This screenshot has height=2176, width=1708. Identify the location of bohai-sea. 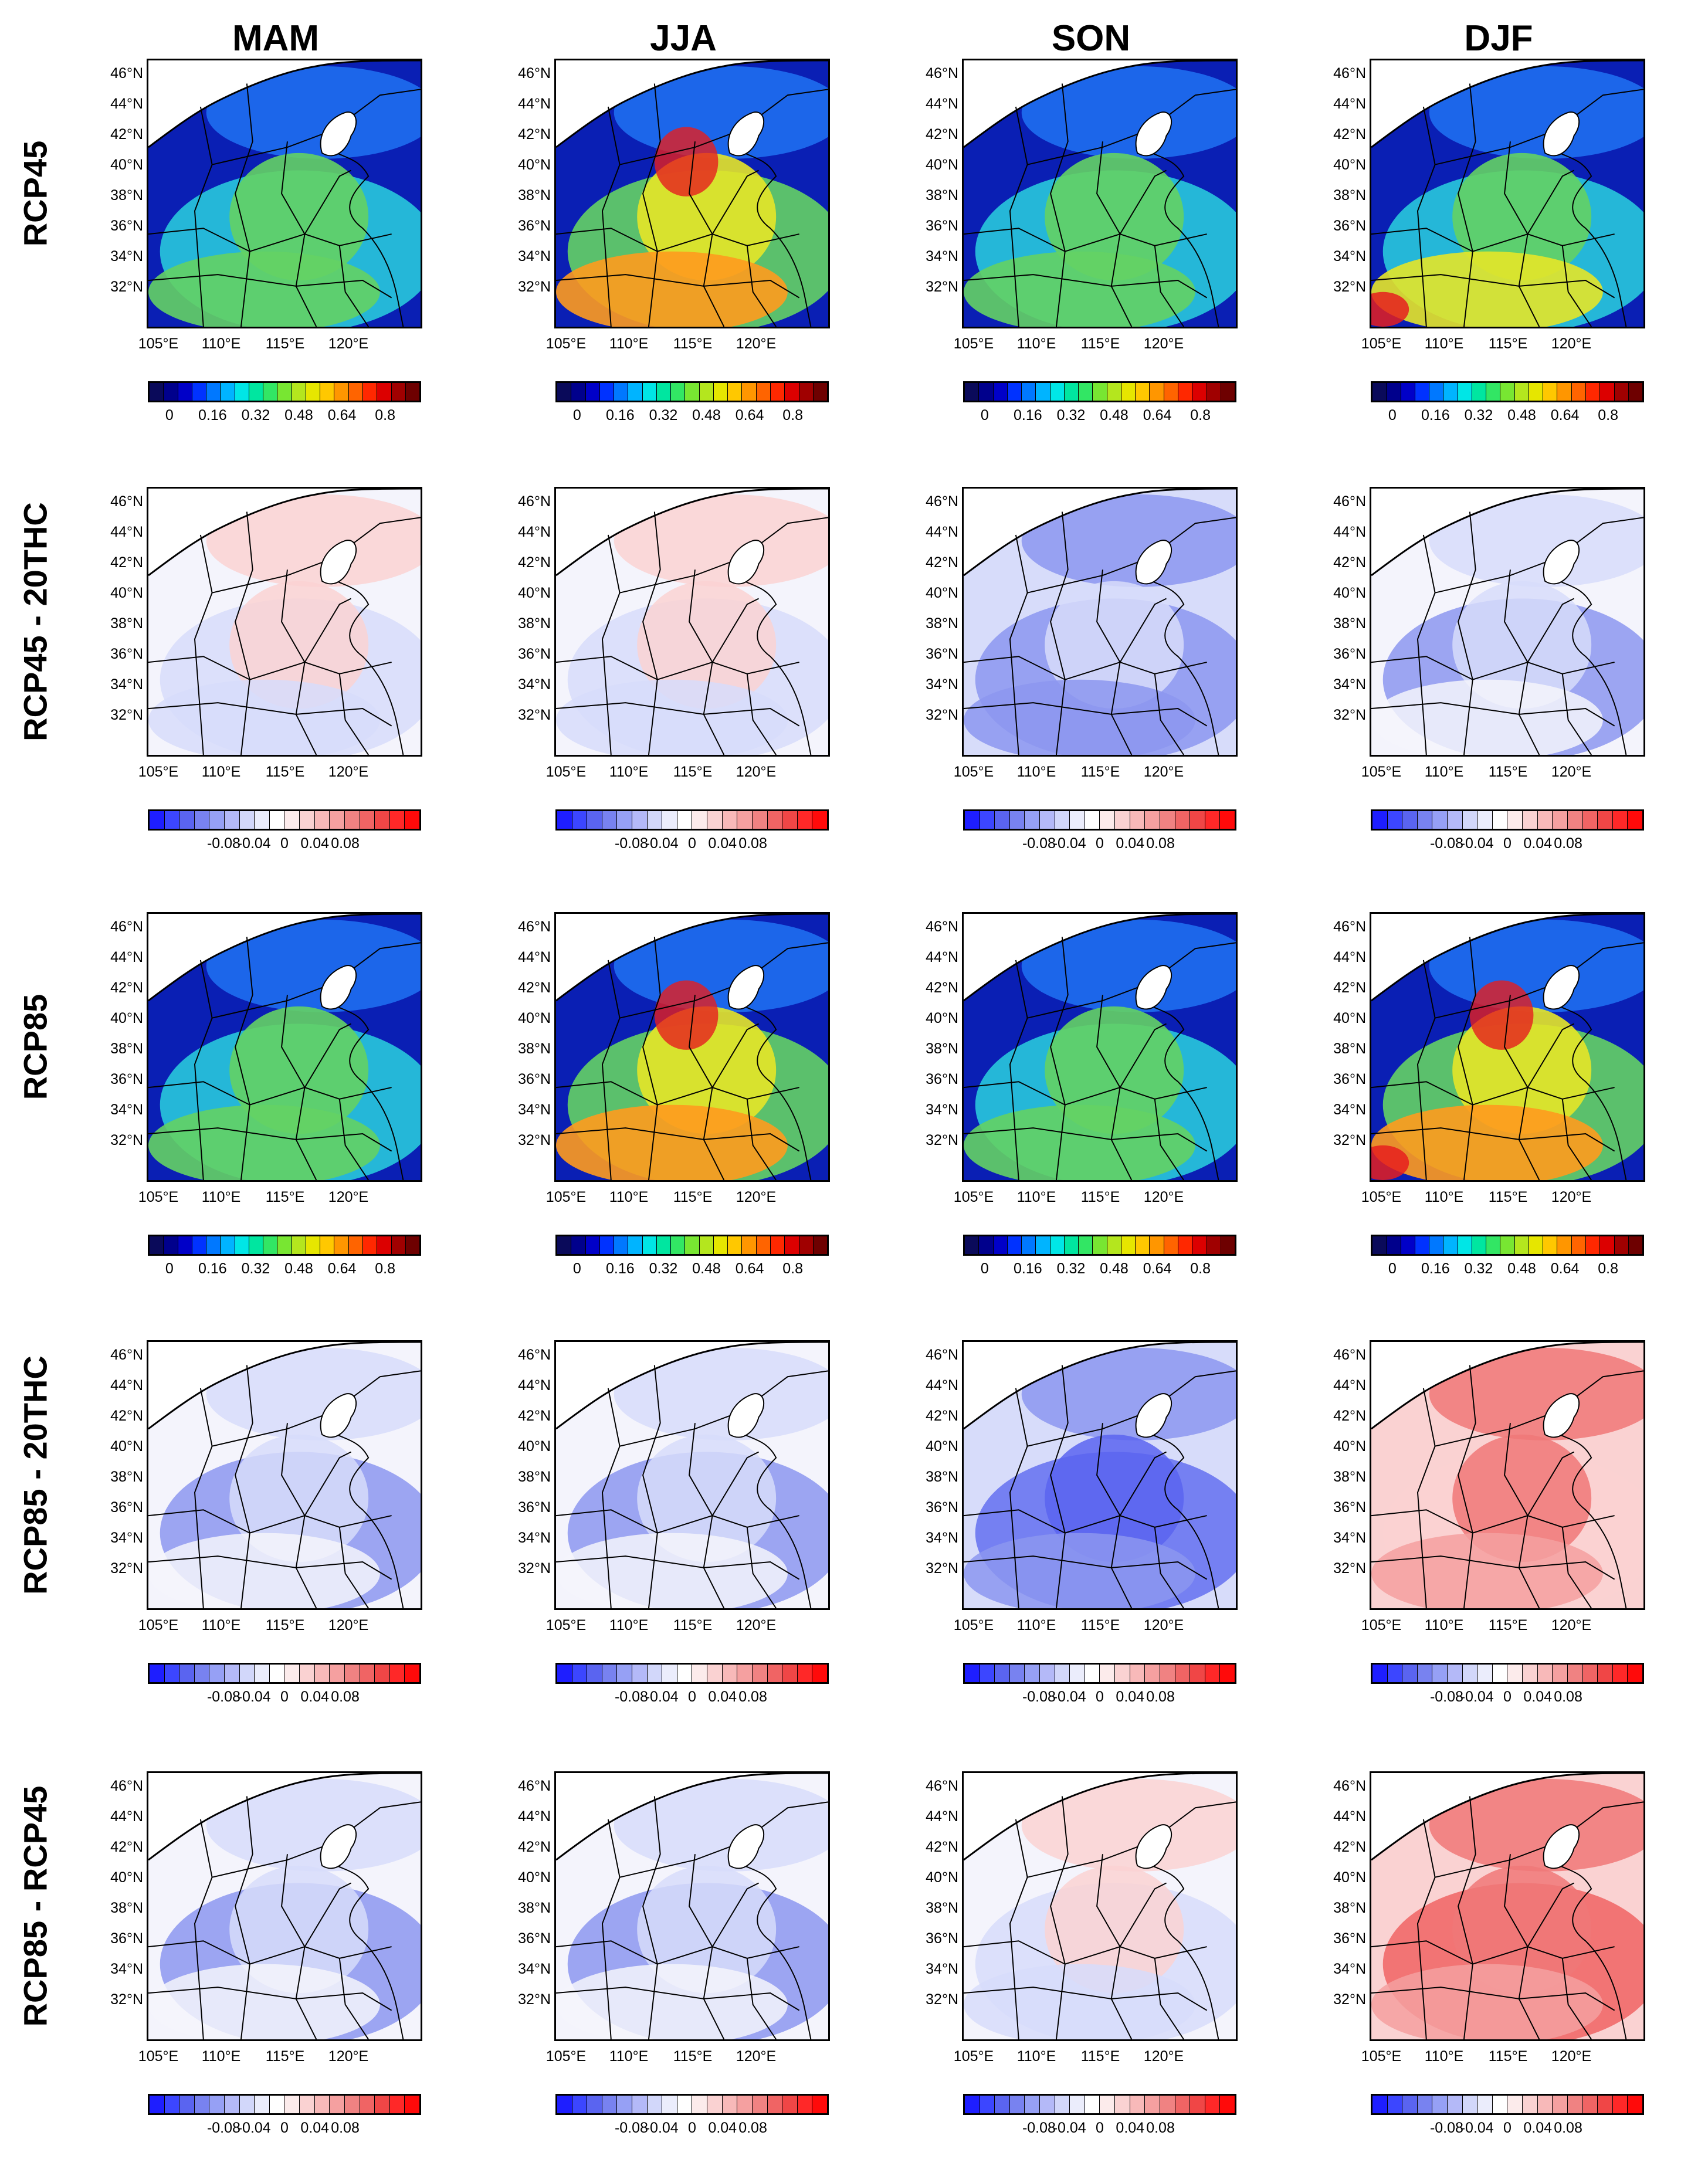
(745, 562).